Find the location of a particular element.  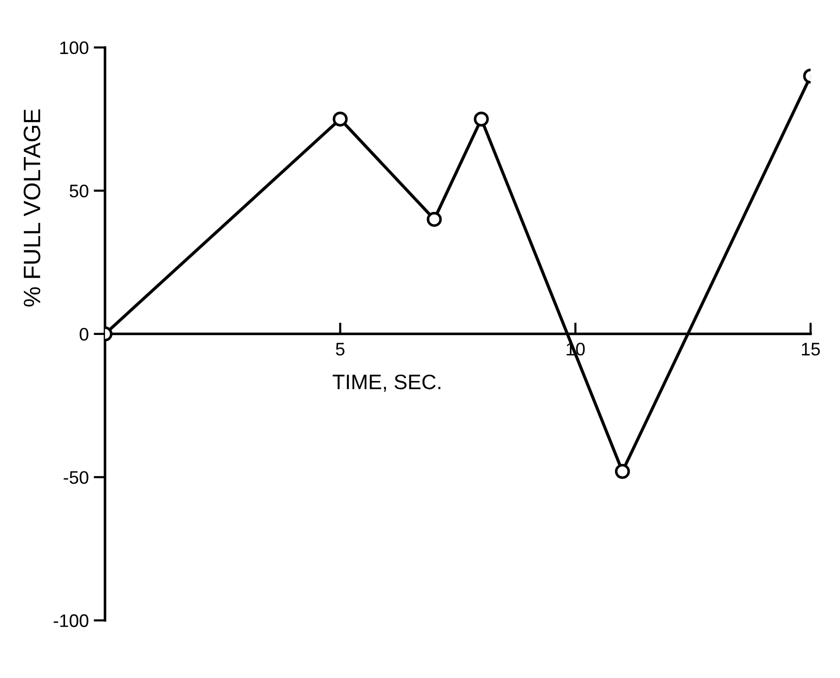

y-tick-label: -50 is located at coordinates (76, 477).